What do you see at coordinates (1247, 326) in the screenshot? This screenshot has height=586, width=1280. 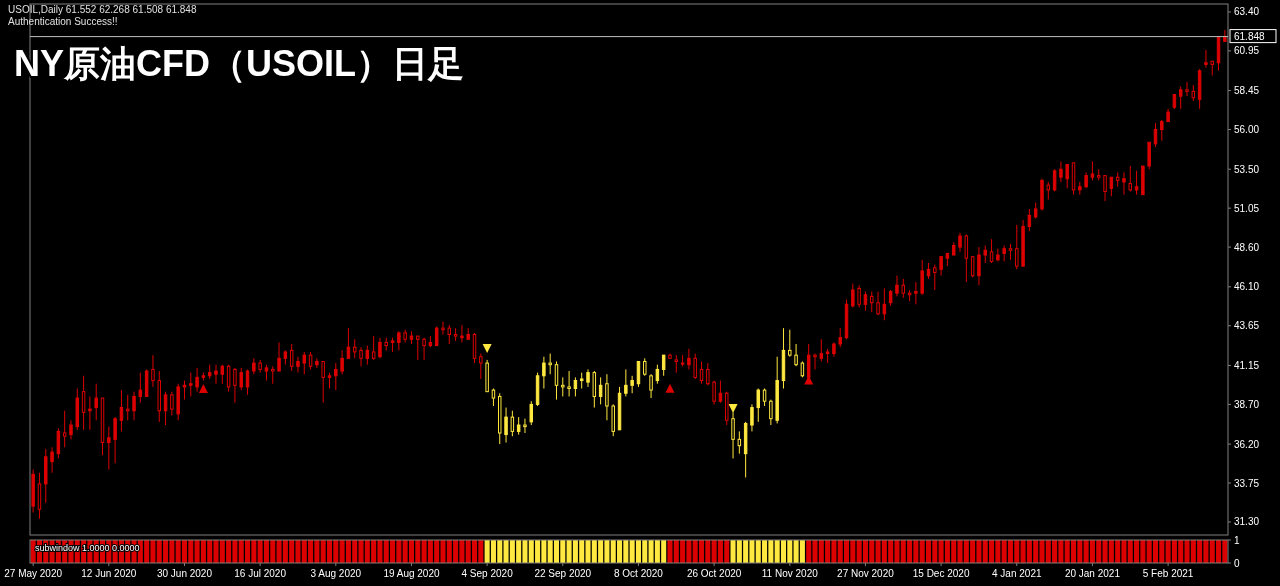 I see `y-tick-label: 43.65` at bounding box center [1247, 326].